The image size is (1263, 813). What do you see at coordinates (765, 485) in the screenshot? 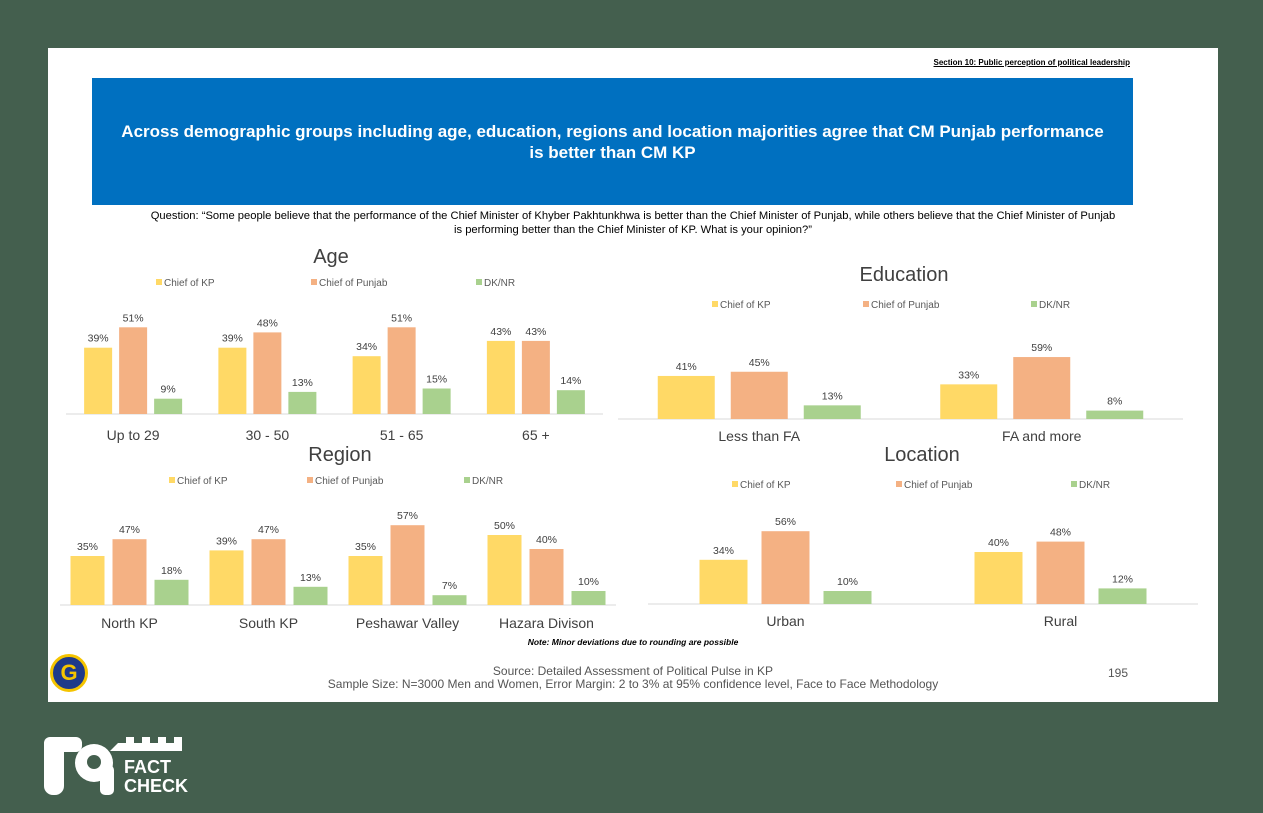
I see `location-legend-label: Chief of KP` at bounding box center [765, 485].